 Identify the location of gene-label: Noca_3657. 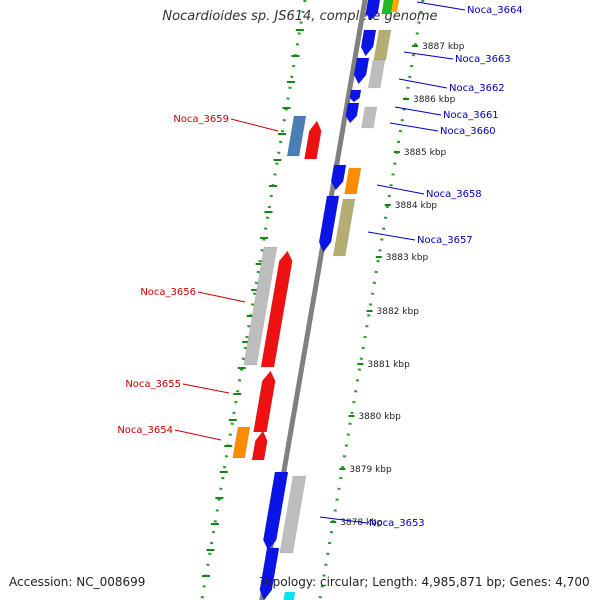
(445, 240).